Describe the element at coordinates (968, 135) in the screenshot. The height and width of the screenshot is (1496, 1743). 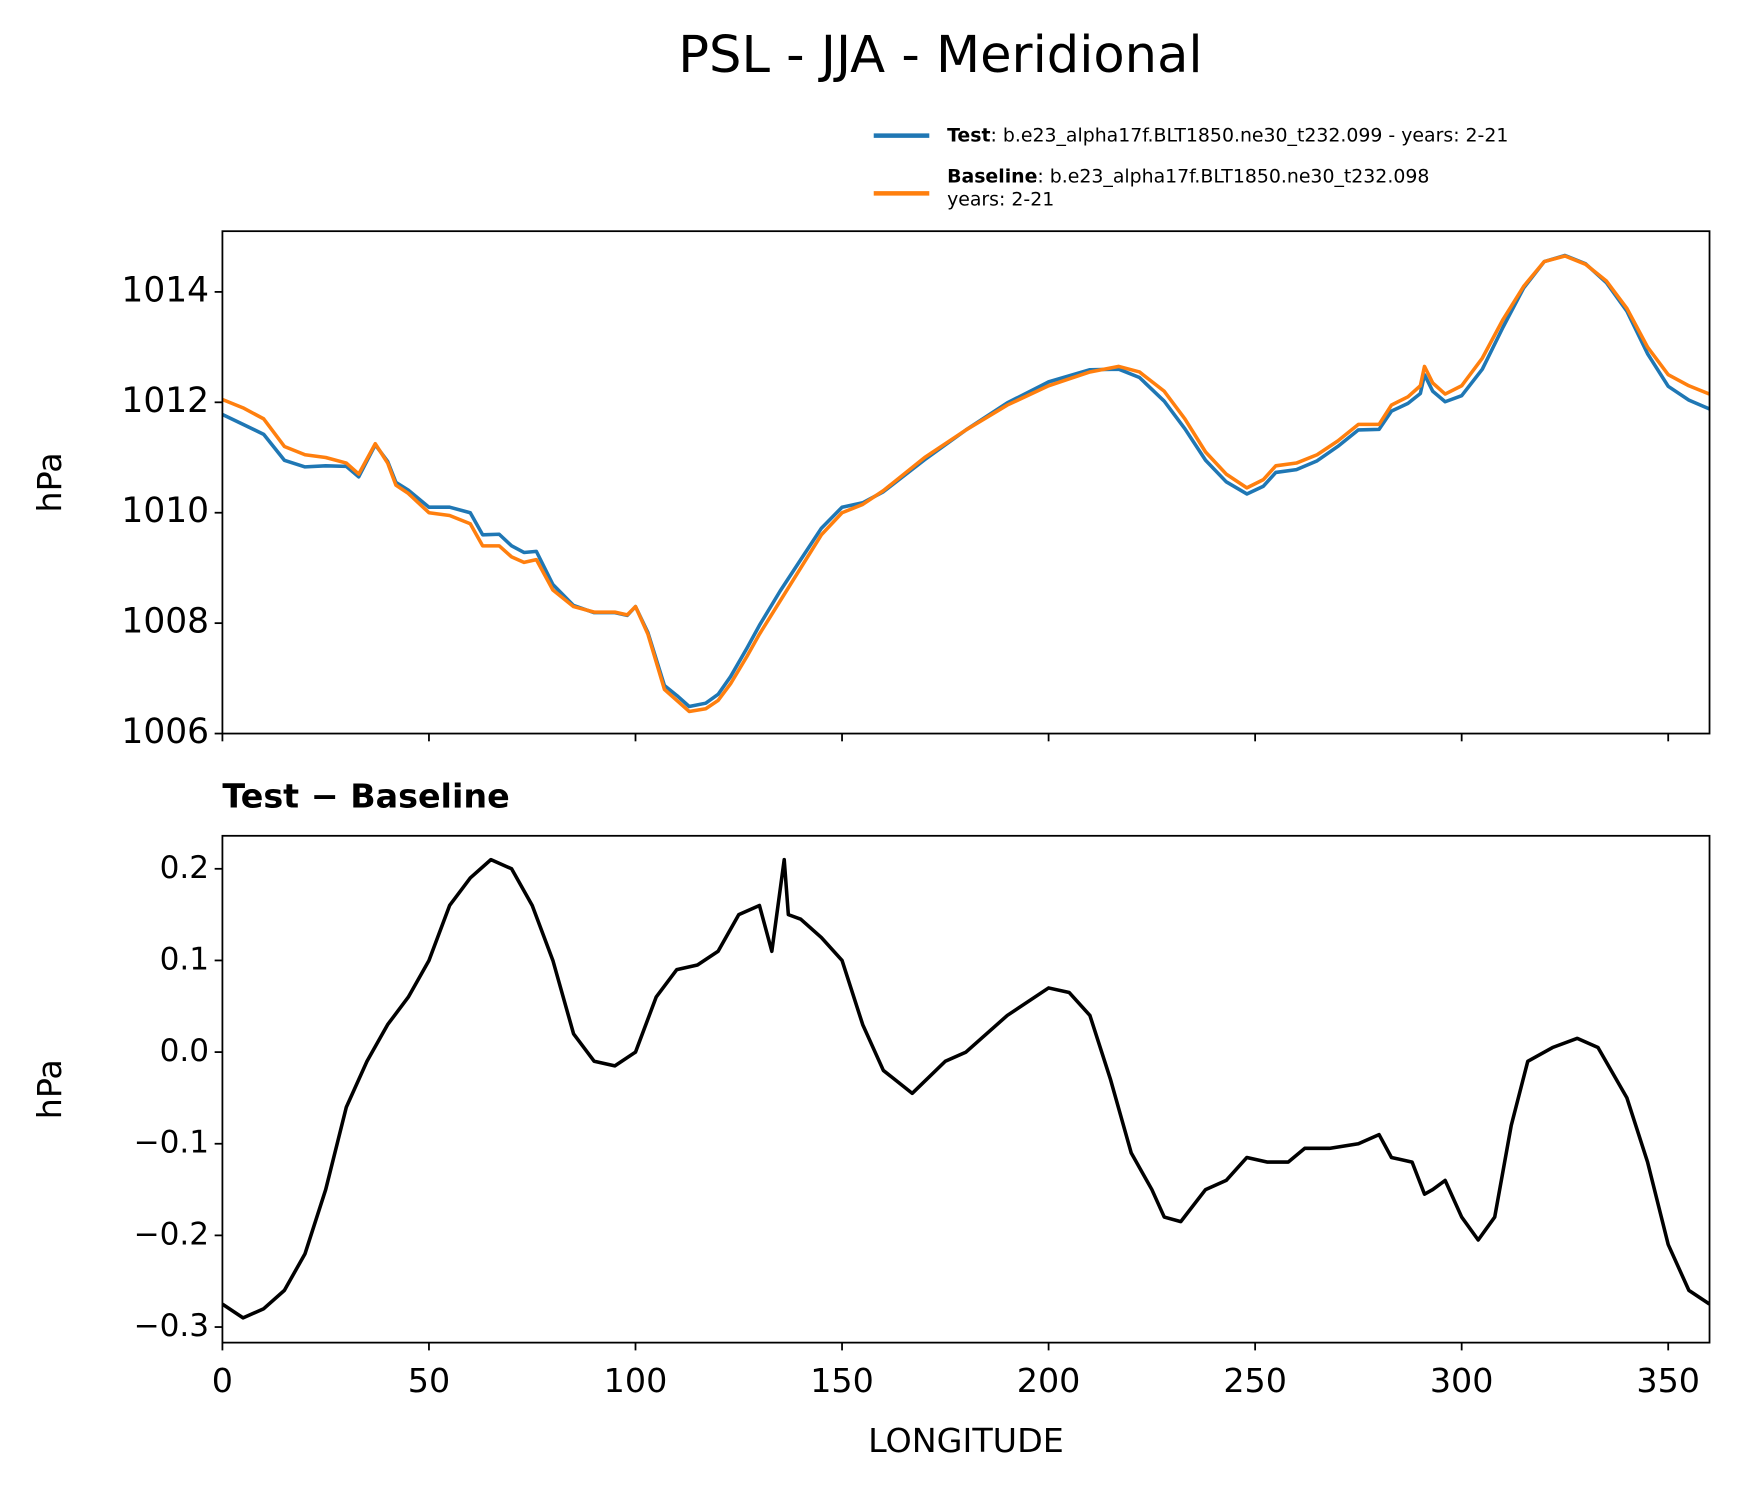
I see `legend-name: Test` at that location.